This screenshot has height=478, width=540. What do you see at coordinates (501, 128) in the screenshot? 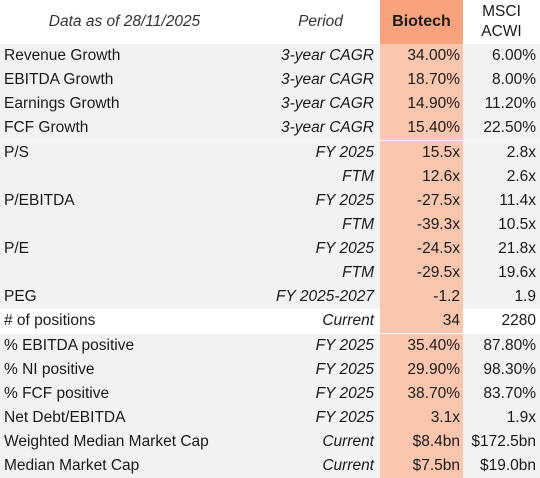
I see `row-msci-value: 22.50%` at bounding box center [501, 128].